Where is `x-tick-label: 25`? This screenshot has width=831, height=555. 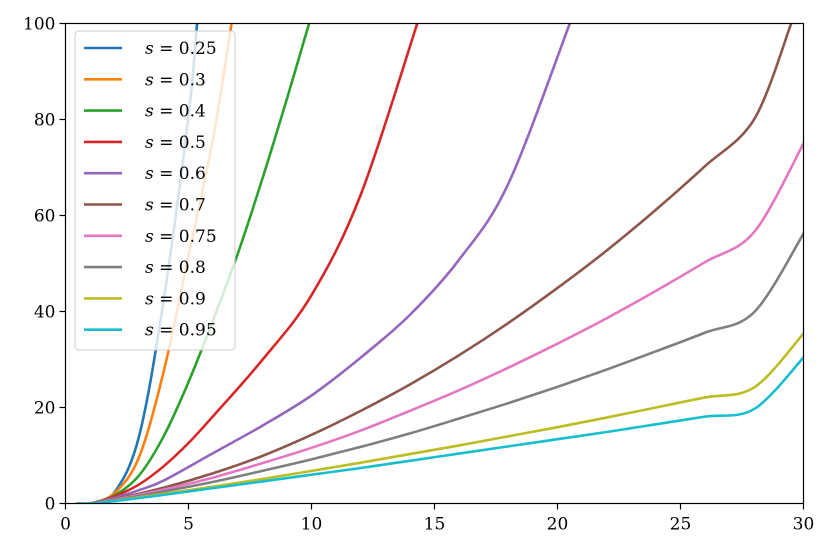
x-tick-label: 25 is located at coordinates (681, 525).